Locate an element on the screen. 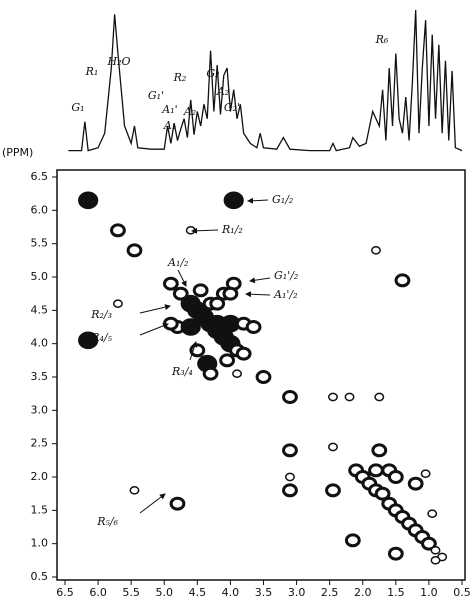 The width and height of the screenshot is (475, 603). y-tick-label: 3.0 is located at coordinates (40, 409).